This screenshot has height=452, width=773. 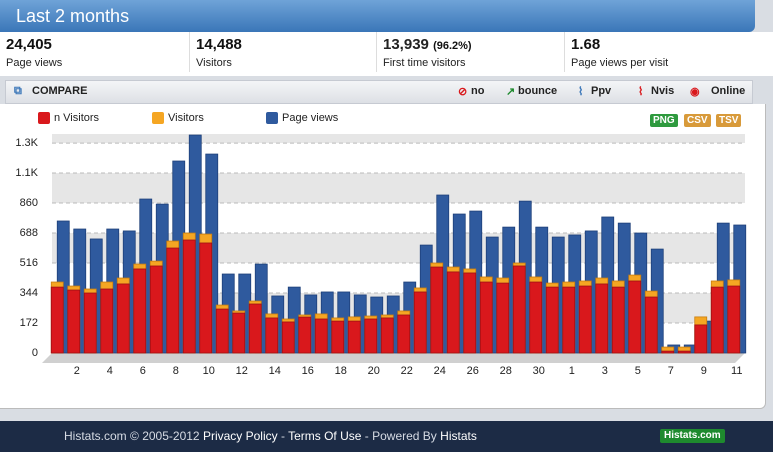 What do you see at coordinates (478, 91) in the screenshot?
I see `toolbar-item: no` at bounding box center [478, 91].